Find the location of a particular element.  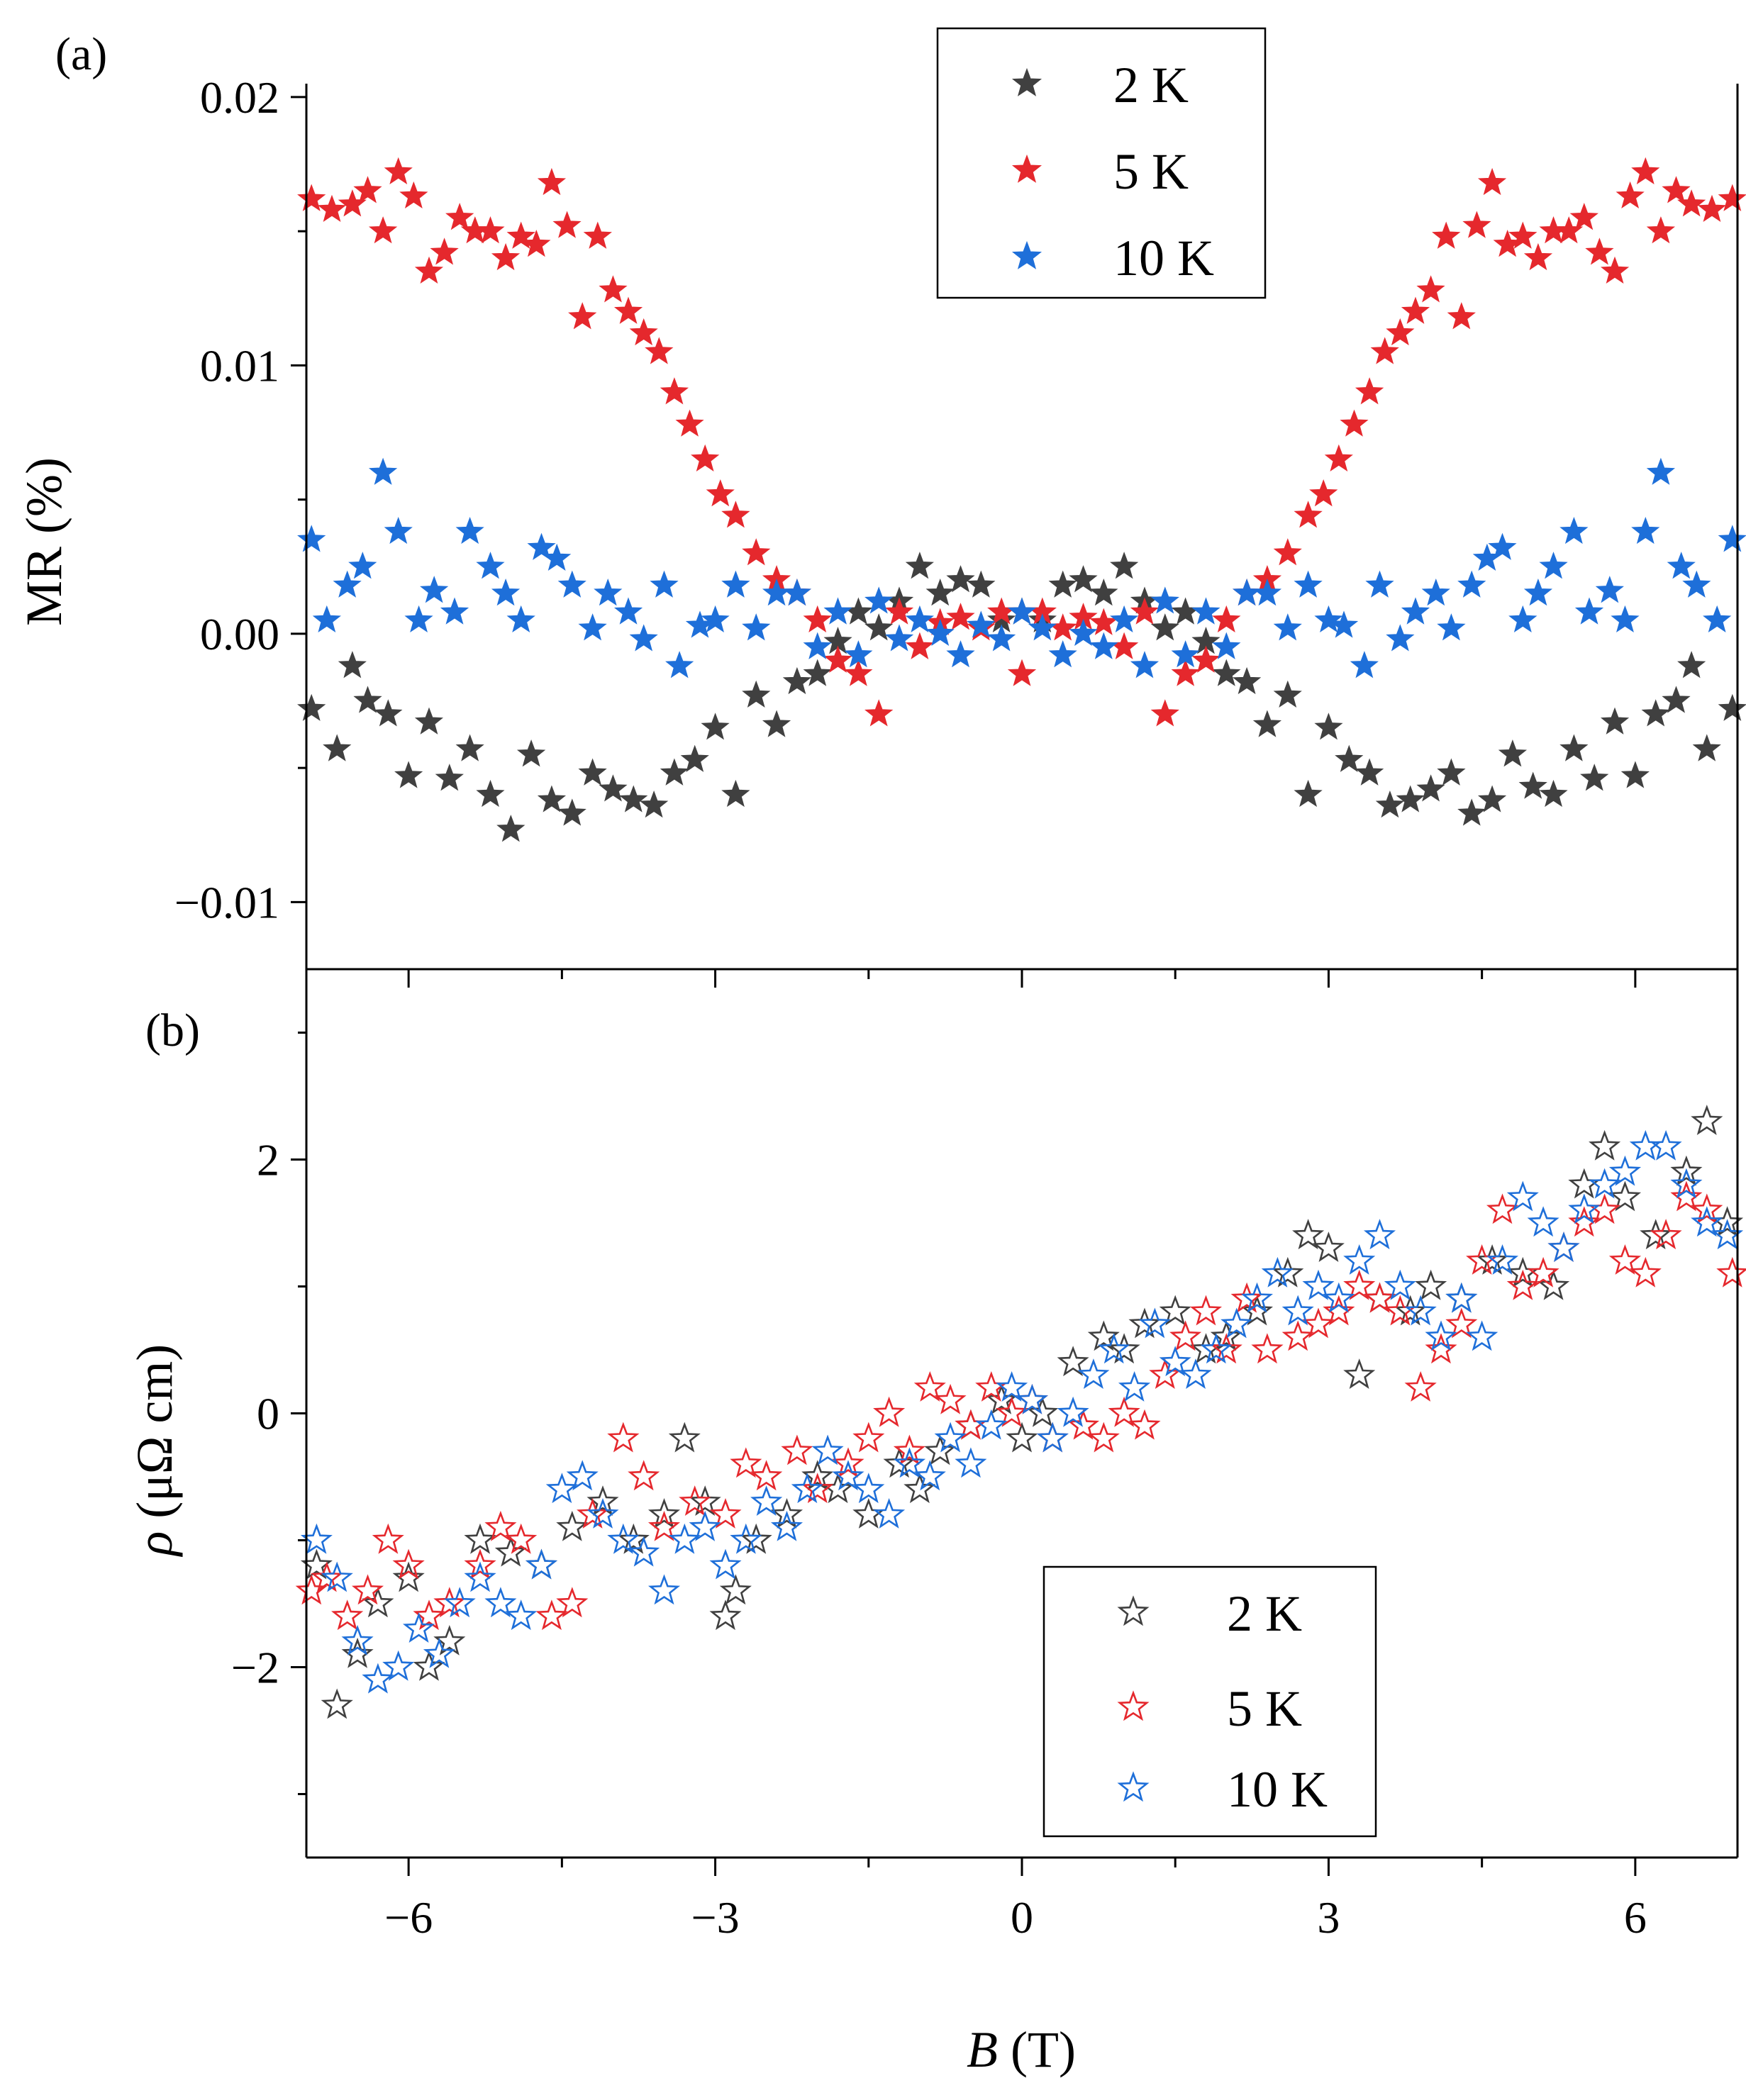

x-axis-title: B (T) is located at coordinates (1022, 2049).